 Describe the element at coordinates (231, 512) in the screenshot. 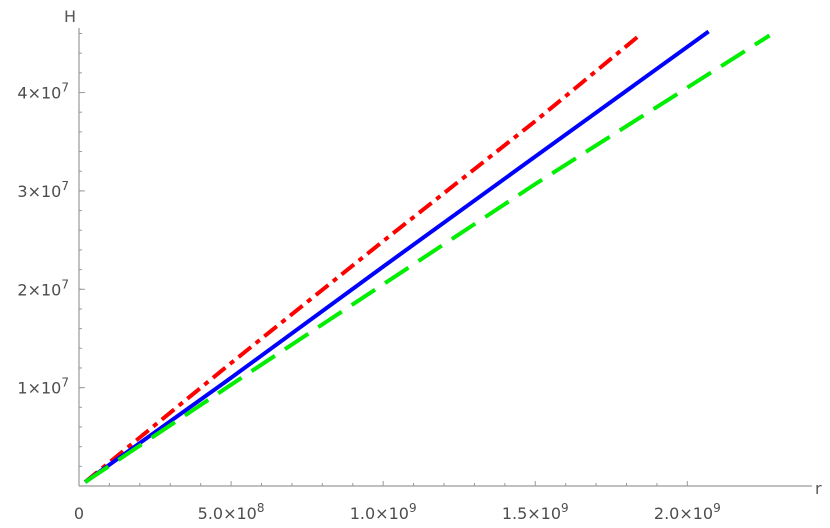

I see `x-tick-label: 5.0×108` at that location.